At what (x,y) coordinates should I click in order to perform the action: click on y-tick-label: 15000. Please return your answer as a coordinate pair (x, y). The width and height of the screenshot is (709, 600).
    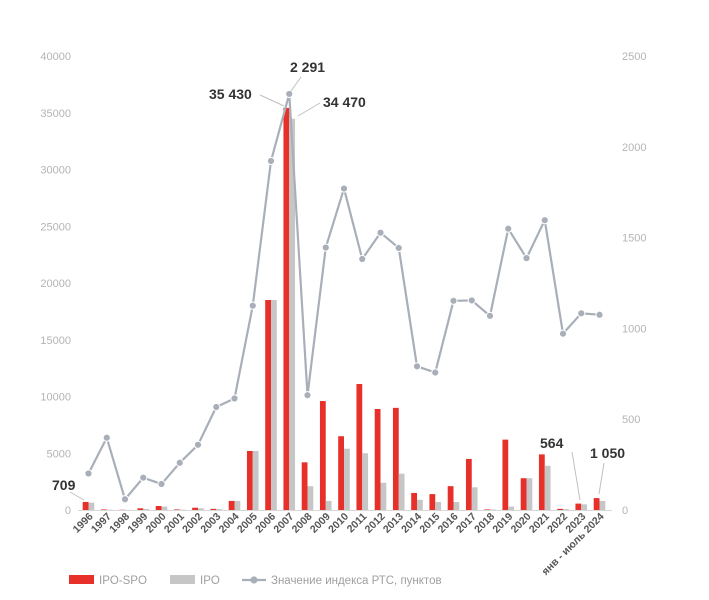
    Looking at the image, I should click on (55, 341).